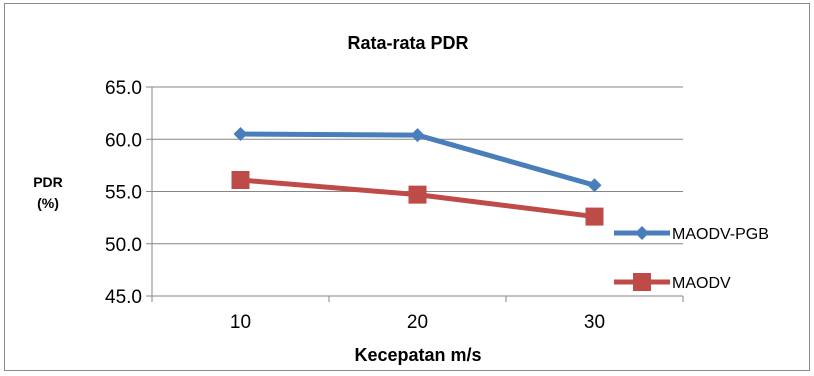 The image size is (814, 376). What do you see at coordinates (123, 245) in the screenshot?
I see `y-tick-label-1: 50.0` at bounding box center [123, 245].